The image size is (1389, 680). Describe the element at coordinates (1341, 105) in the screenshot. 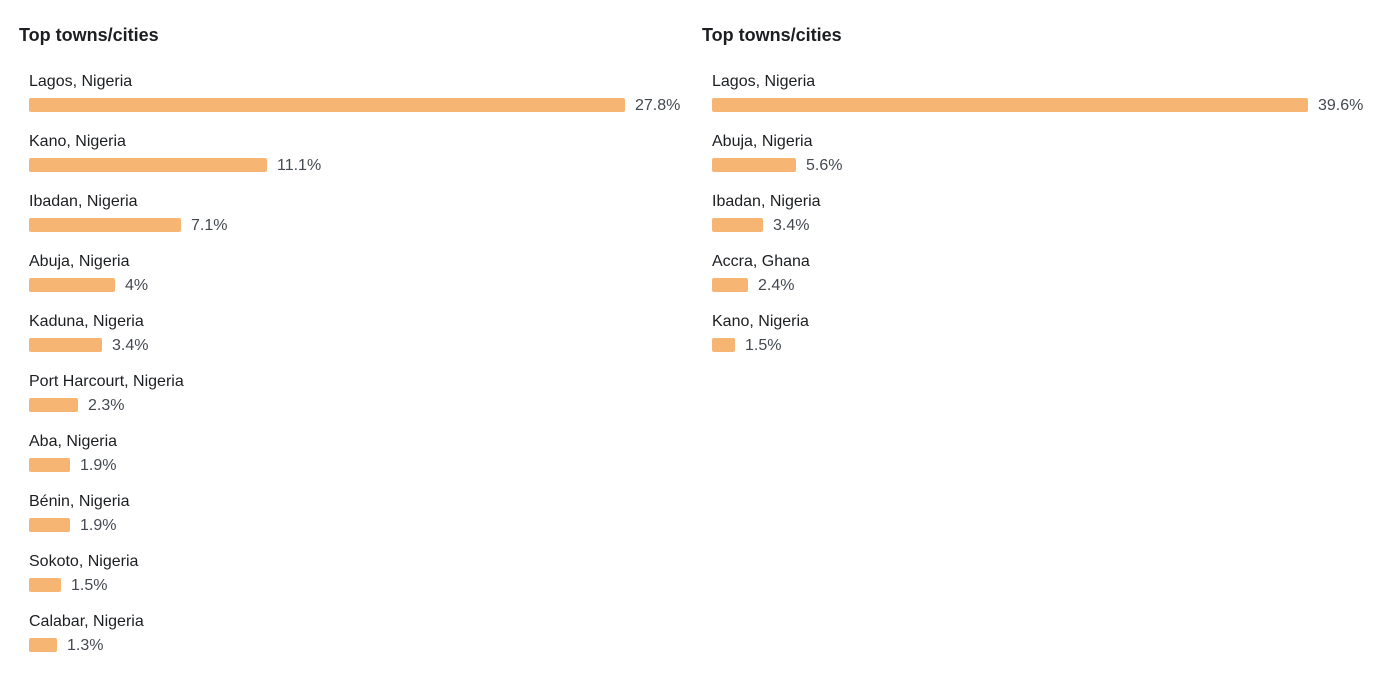

I see `percentage-label: 39.6%` at that location.